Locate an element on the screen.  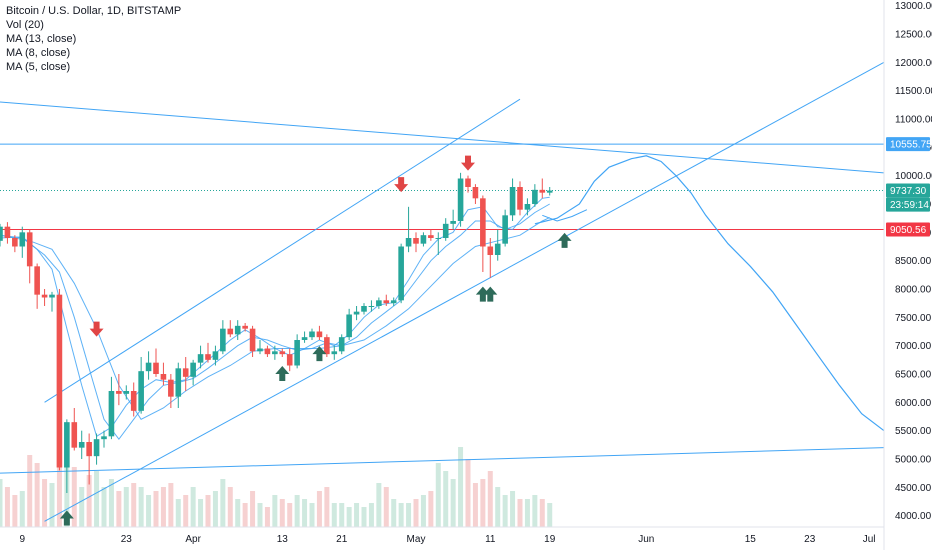
y-tick-label: 4500.00 is located at coordinates (913, 488).